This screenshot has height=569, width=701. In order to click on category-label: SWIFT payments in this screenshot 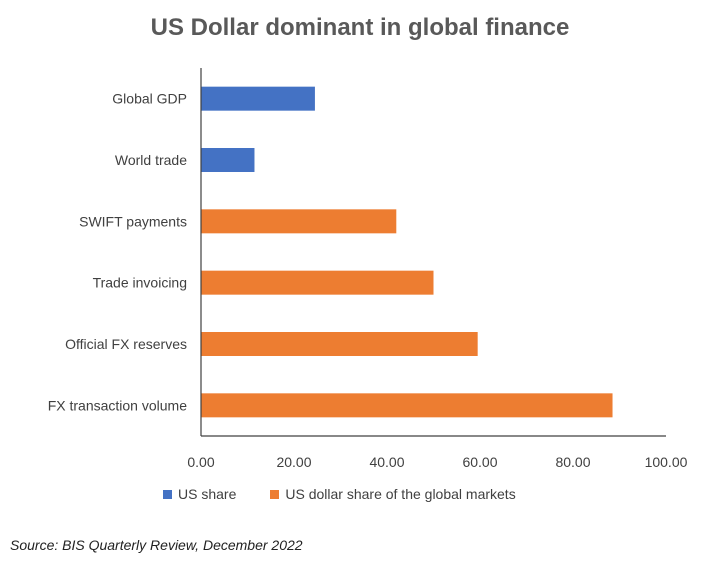, I will do `click(133, 221)`.